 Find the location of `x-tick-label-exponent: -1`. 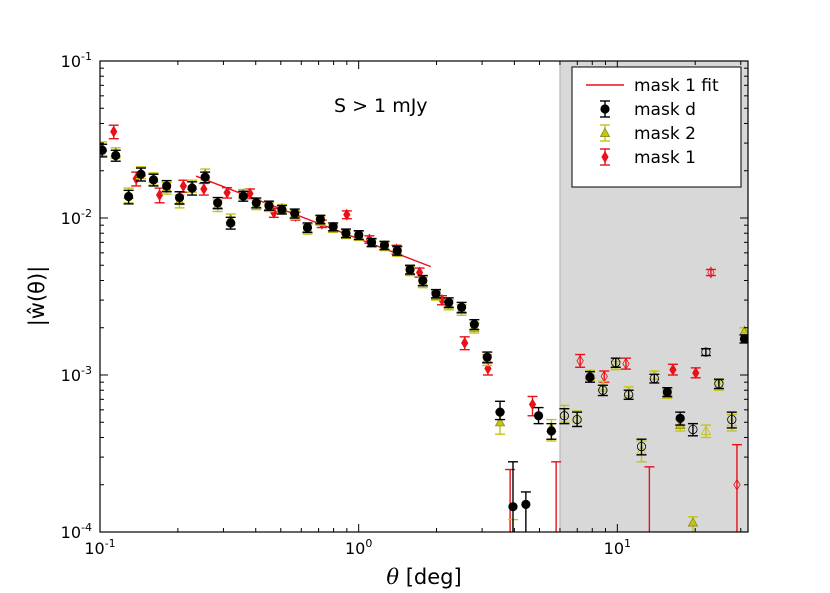

x-tick-label-exponent: -1 is located at coordinates (110, 543).